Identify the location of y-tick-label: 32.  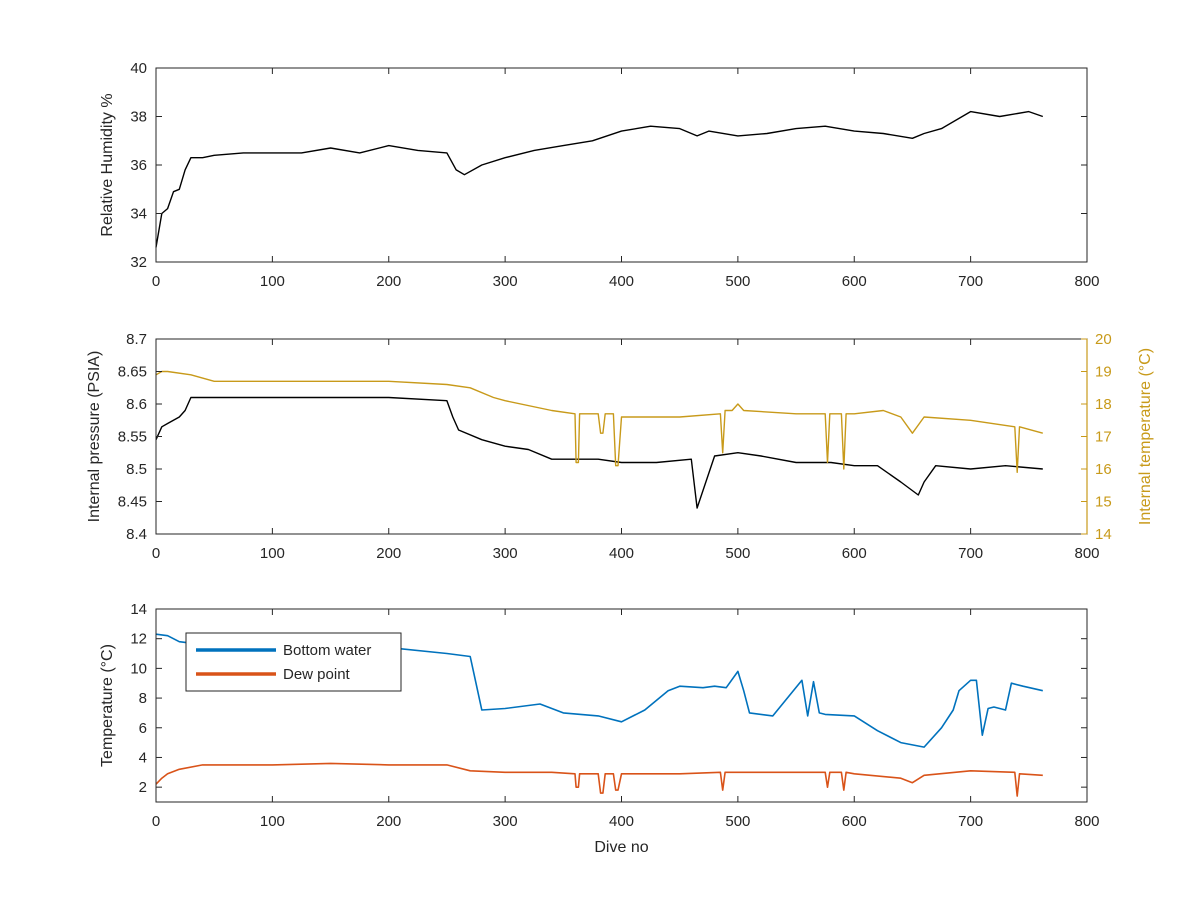
(138, 262).